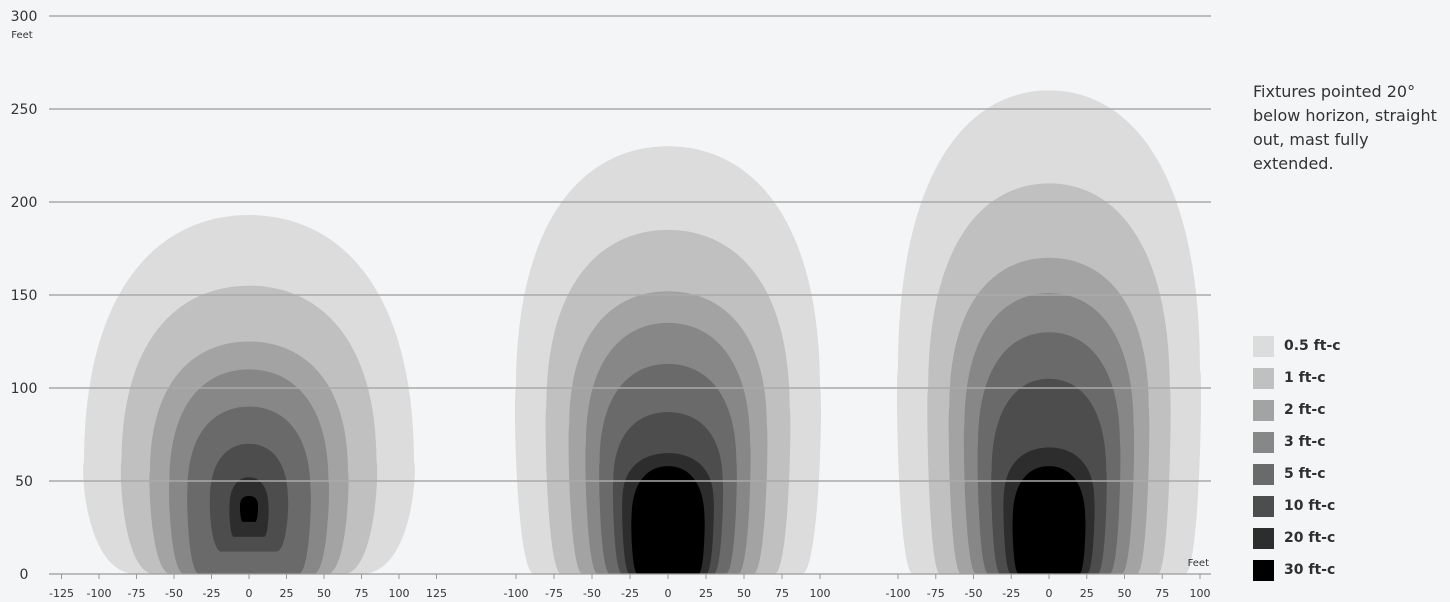  I want to click on legend-item: 1 ft-c, so click(1297, 378).